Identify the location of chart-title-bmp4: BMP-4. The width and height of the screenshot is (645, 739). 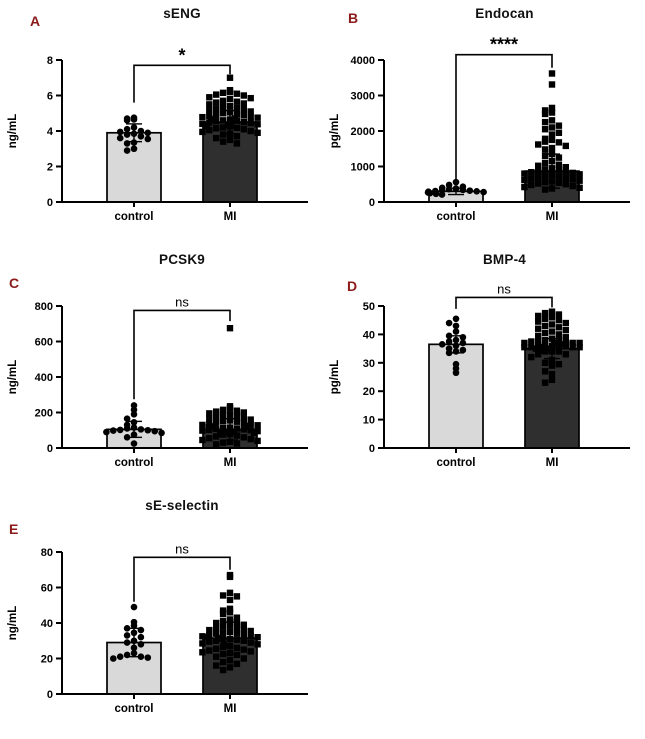
(504, 259).